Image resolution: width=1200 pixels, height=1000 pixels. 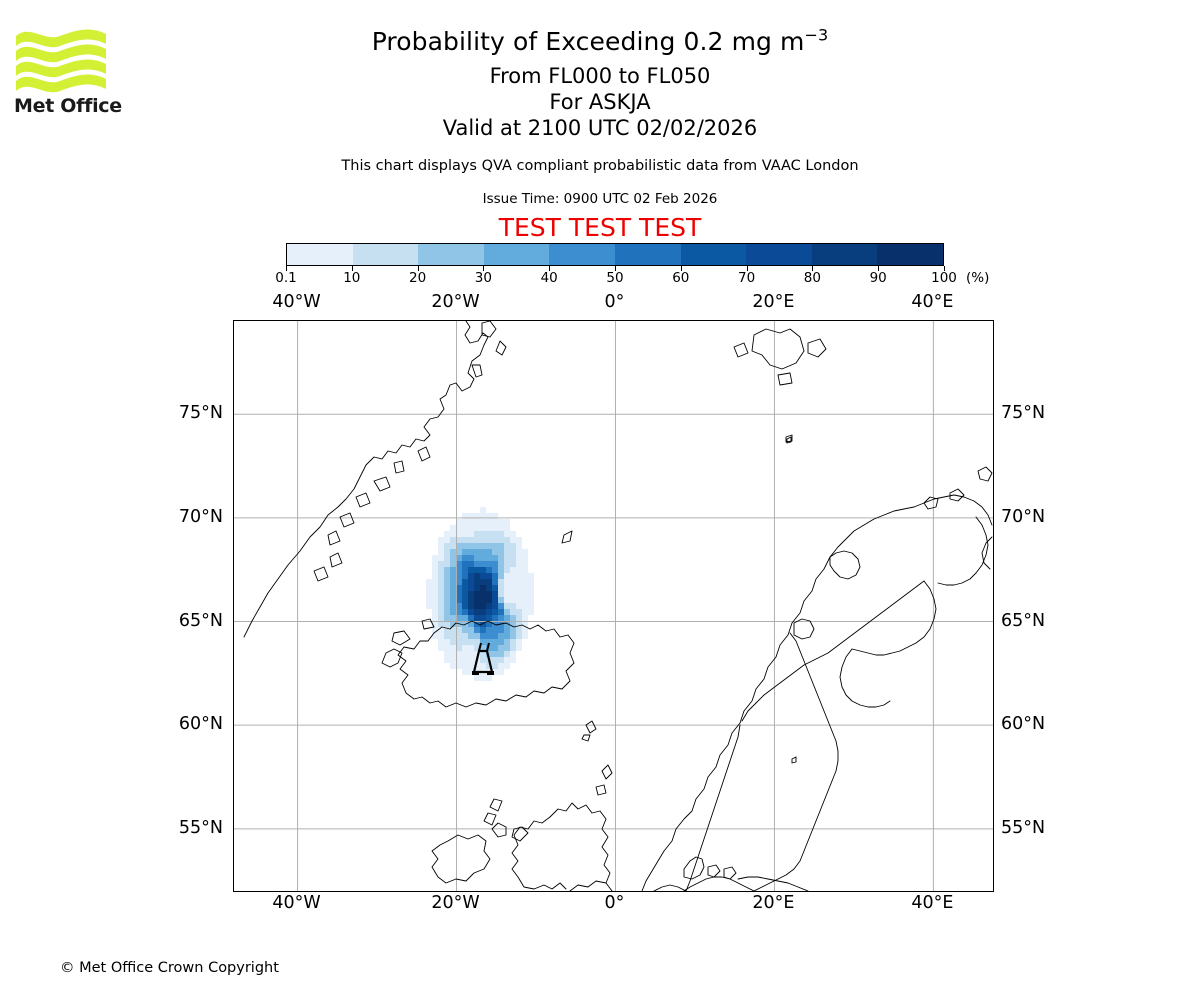 I want to click on lon-label-20°E: 20°E, so click(x=773, y=302).